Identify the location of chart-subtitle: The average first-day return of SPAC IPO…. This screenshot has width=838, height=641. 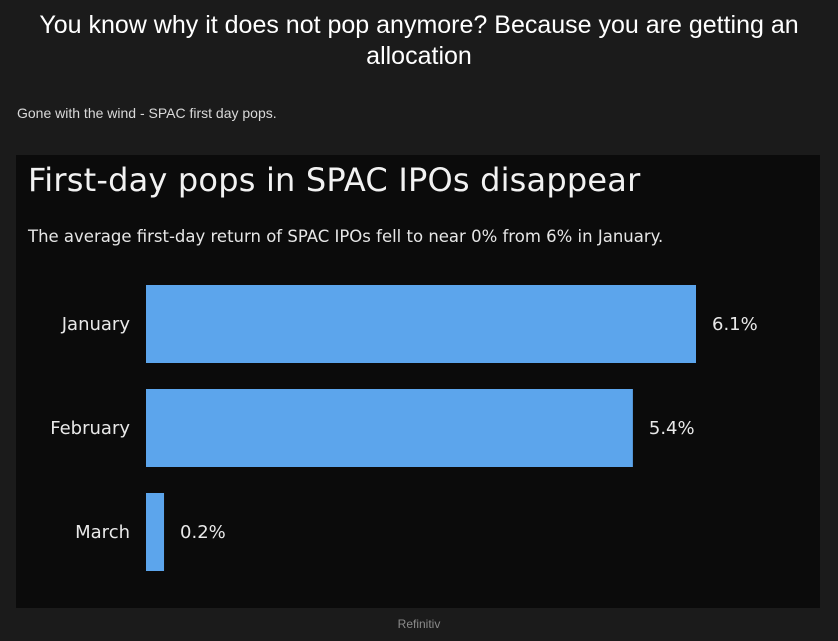
(346, 236).